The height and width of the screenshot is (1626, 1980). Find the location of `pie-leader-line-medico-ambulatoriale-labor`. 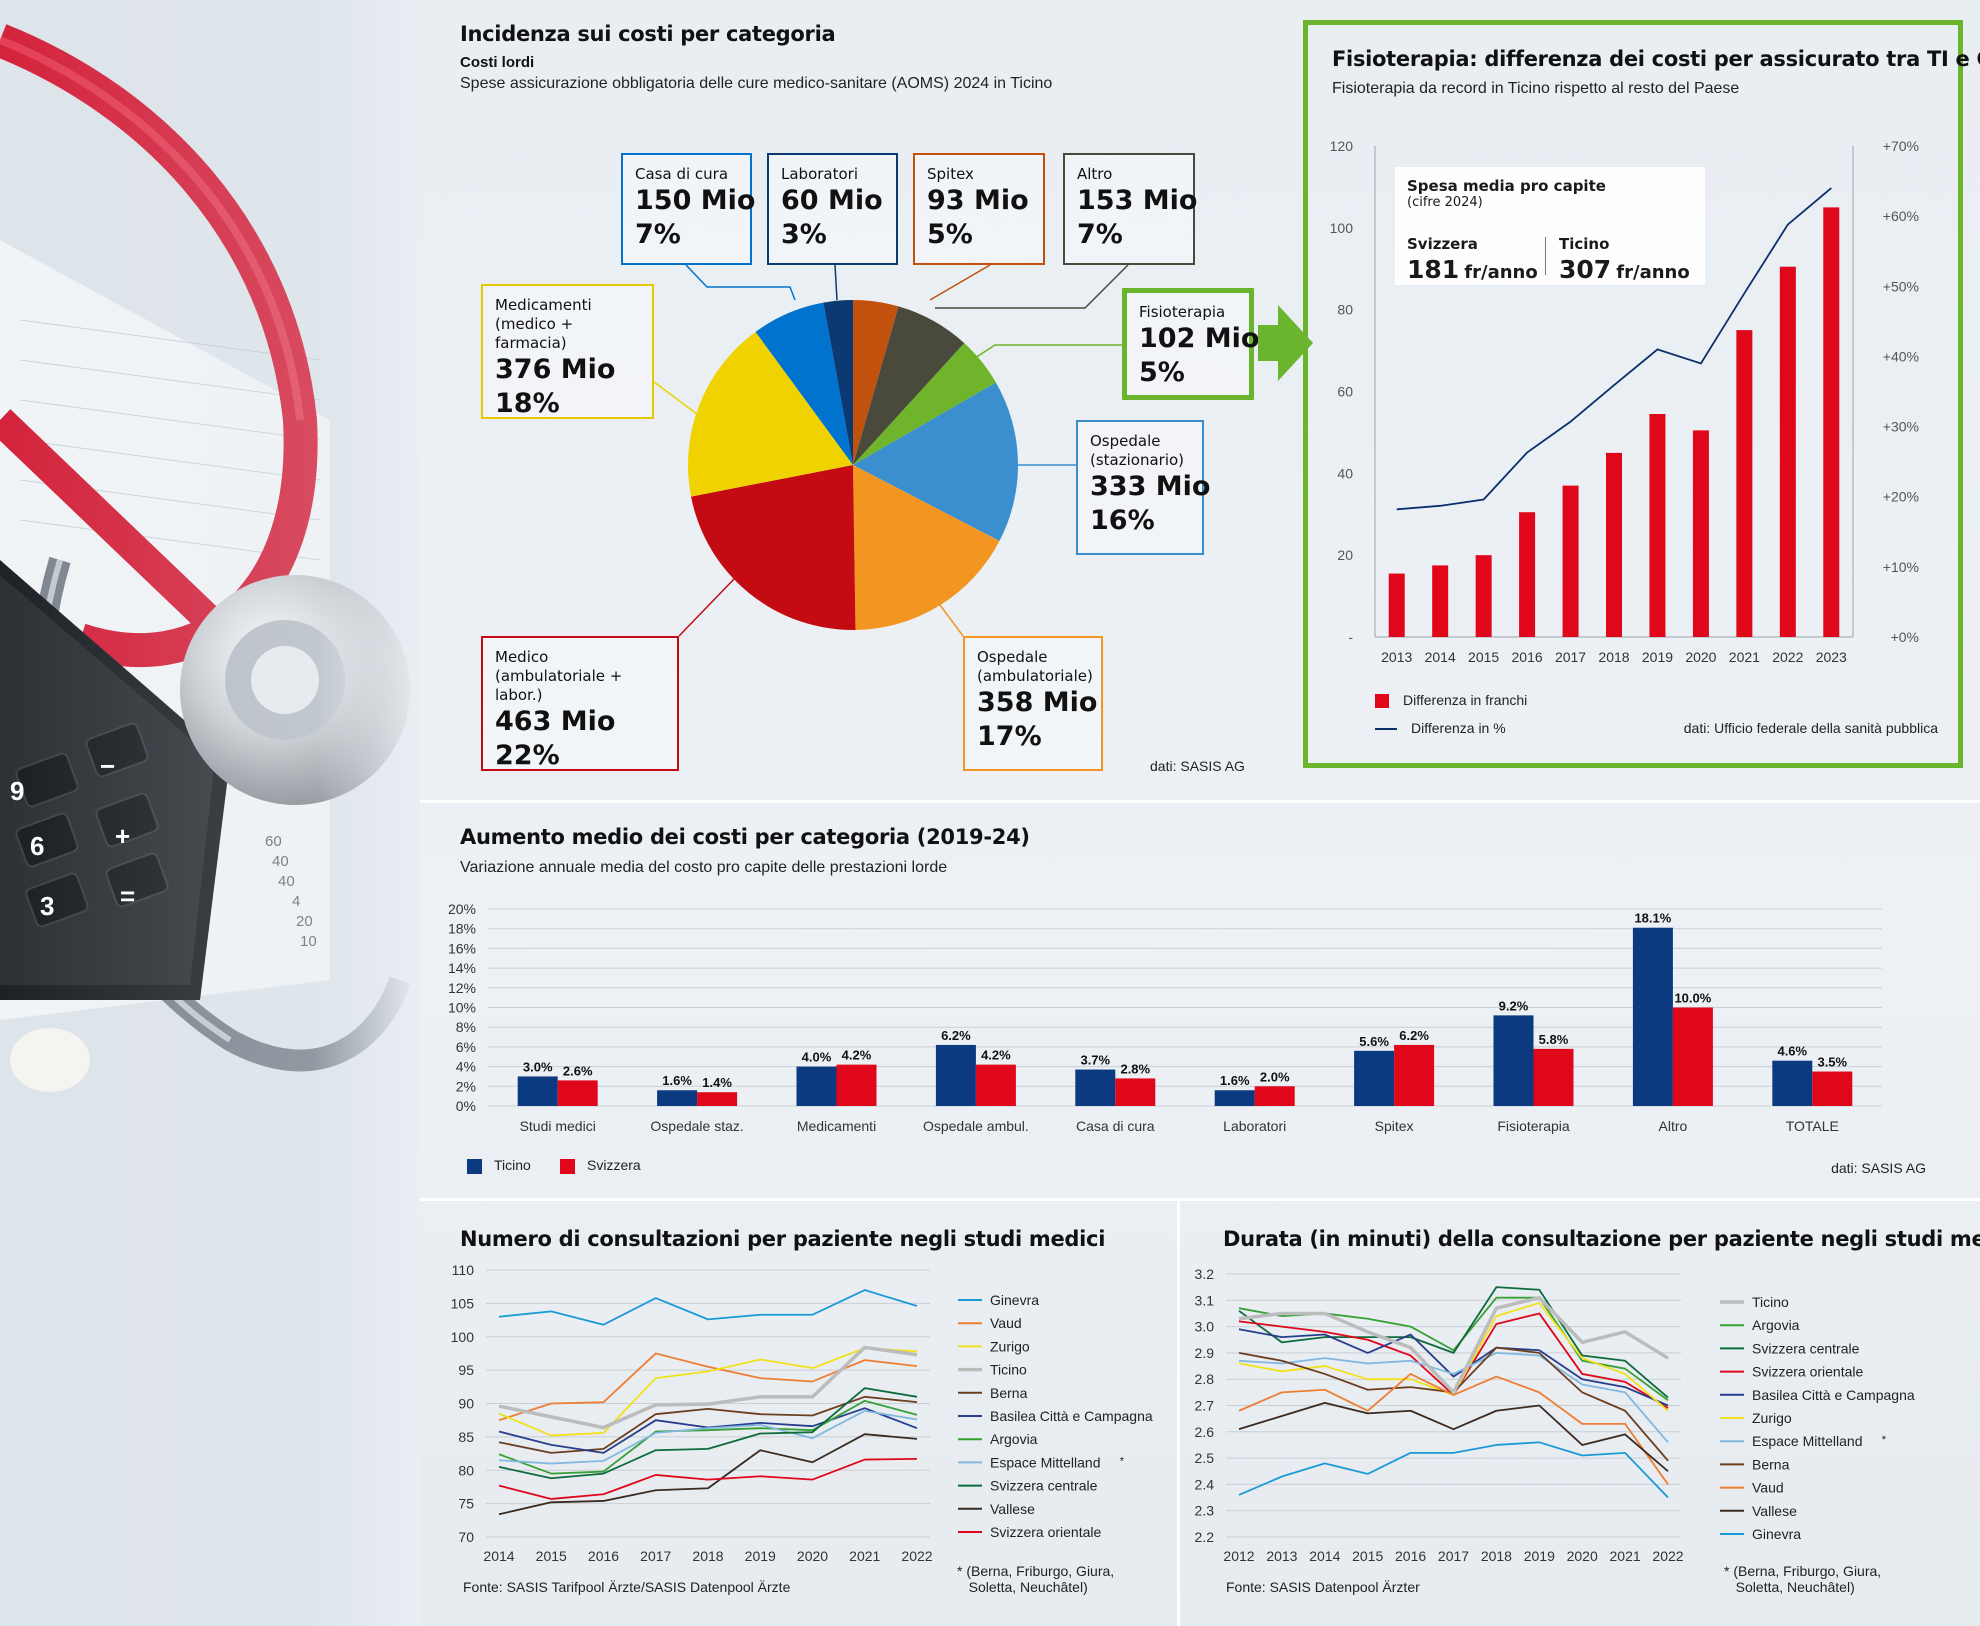

pie-leader-line-medico-ambulatoriale-labor is located at coordinates (707, 607).